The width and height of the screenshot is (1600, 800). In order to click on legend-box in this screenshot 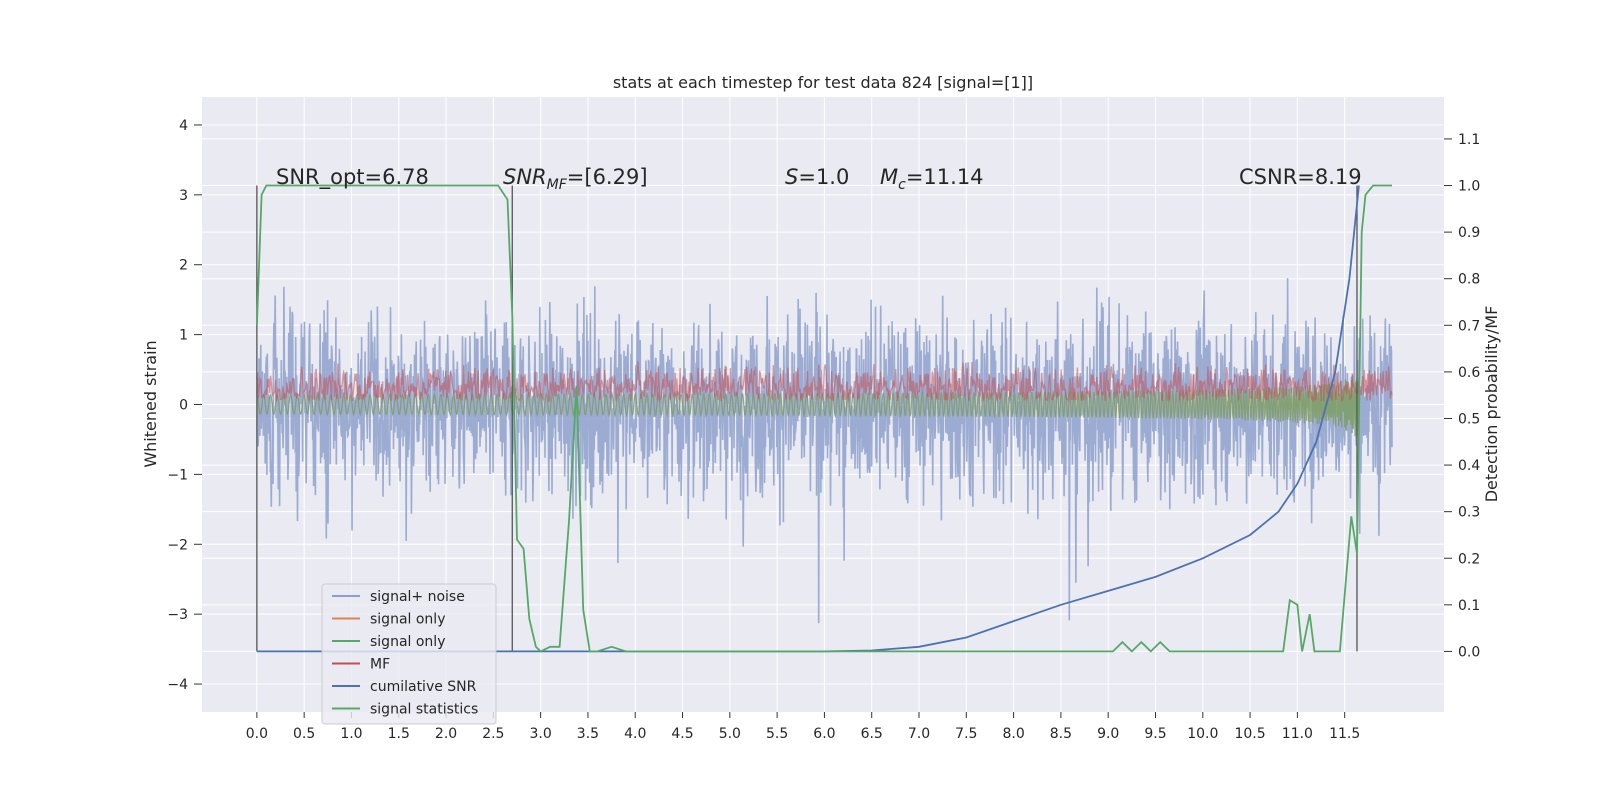, I will do `click(409, 654)`.